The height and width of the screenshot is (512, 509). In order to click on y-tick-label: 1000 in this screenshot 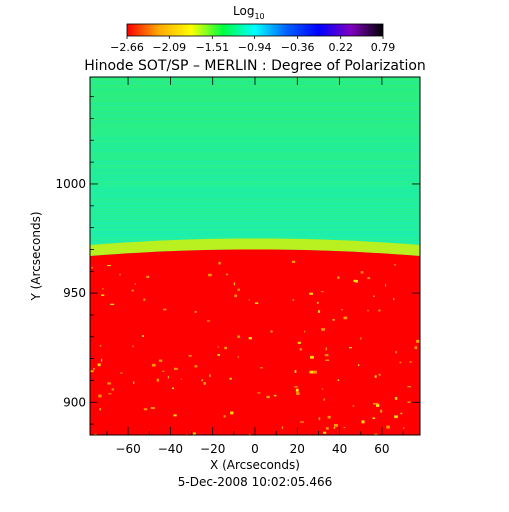, I will do `click(70, 184)`.